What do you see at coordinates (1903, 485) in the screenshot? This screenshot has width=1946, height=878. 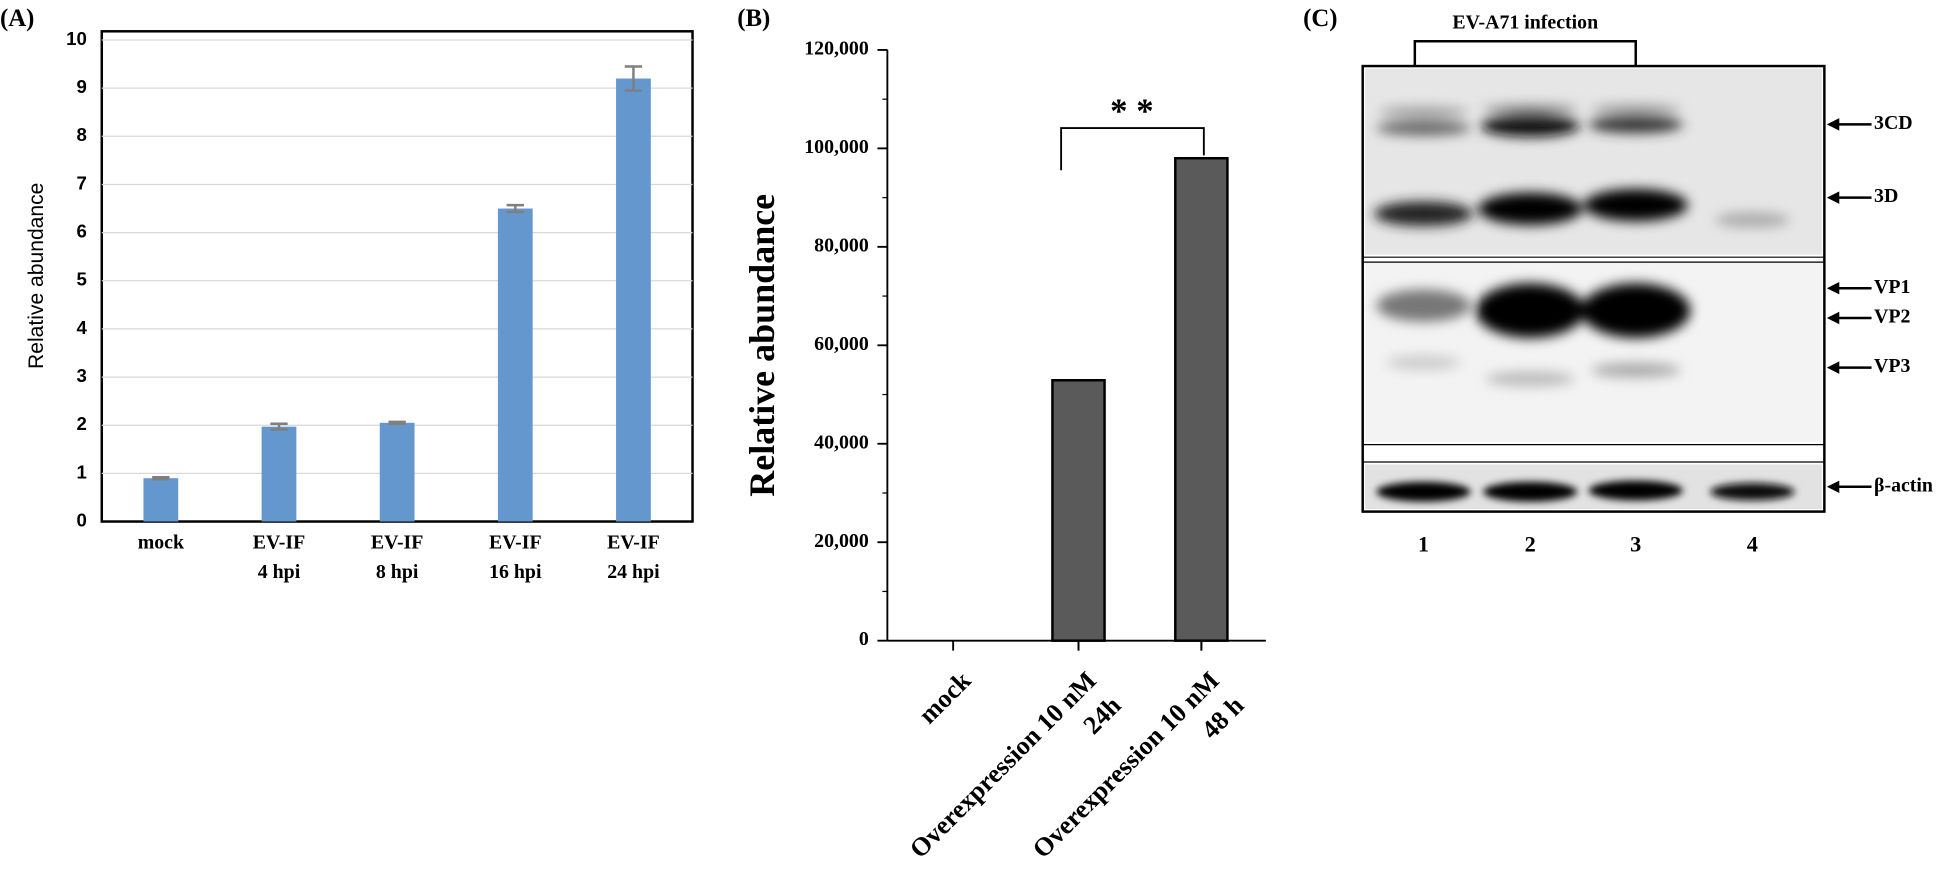 I see `band-label: β-actin` at bounding box center [1903, 485].